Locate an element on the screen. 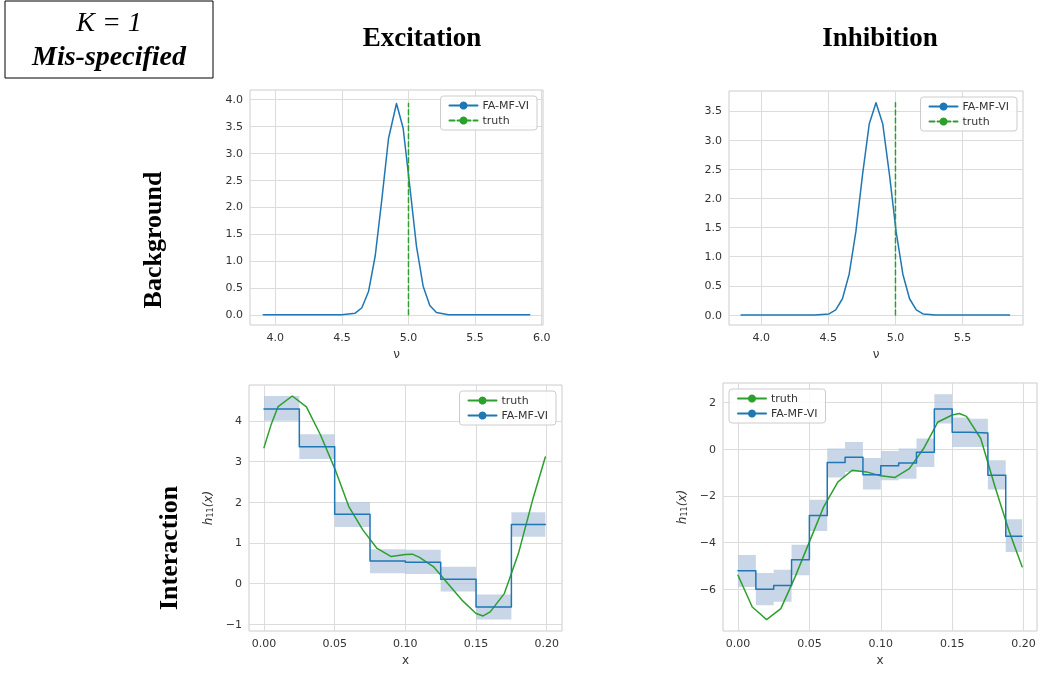  chart-title: Excitation is located at coordinates (422, 37).